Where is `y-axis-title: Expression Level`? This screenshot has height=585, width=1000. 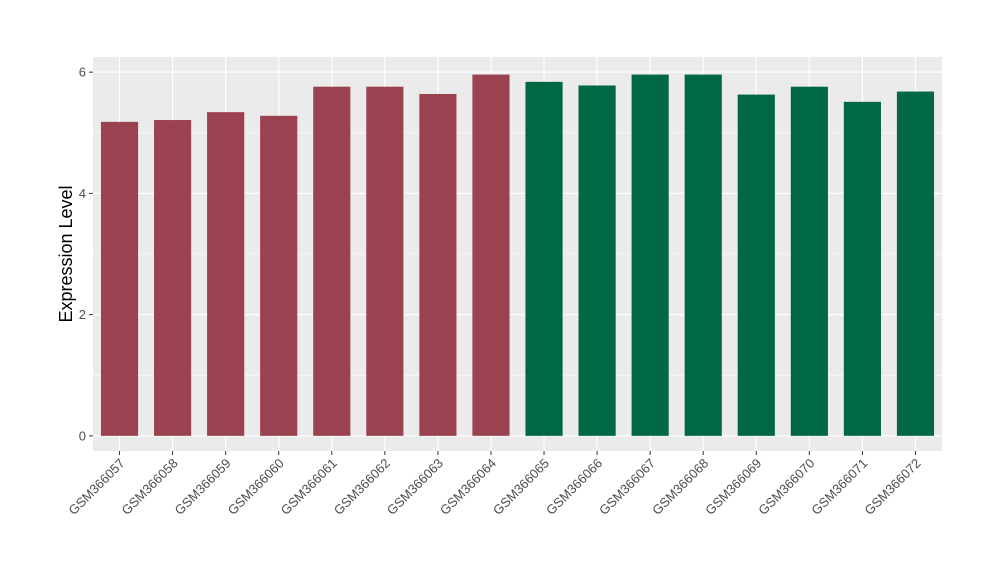
y-axis-title: Expression Level is located at coordinates (66, 253).